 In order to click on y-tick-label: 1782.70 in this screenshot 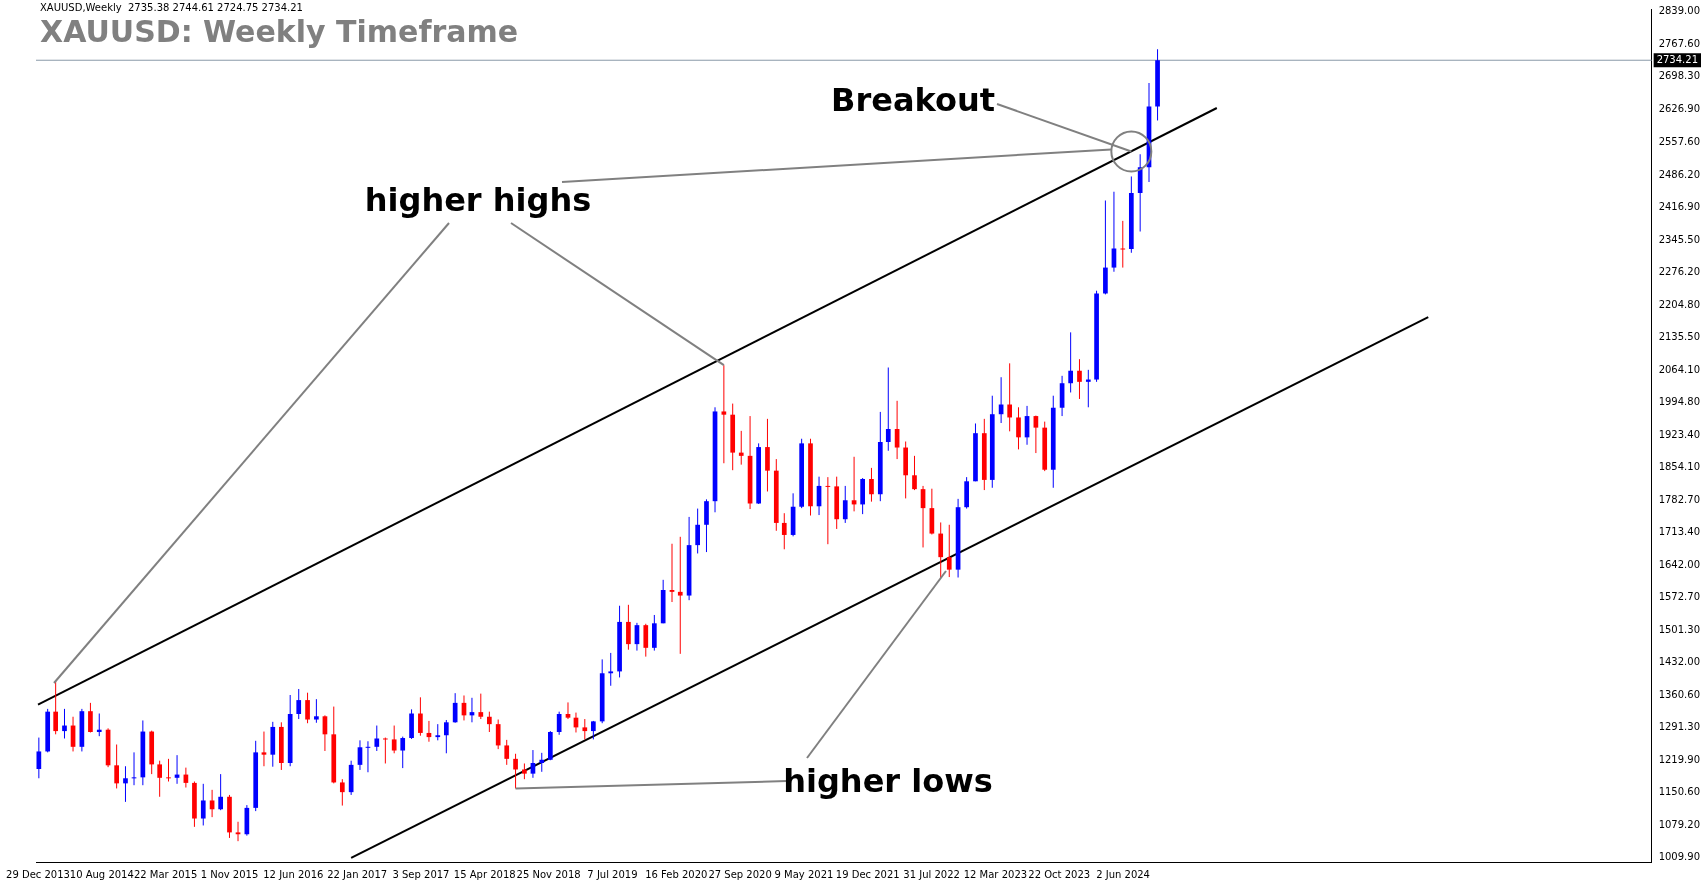, I will do `click(1679, 499)`.